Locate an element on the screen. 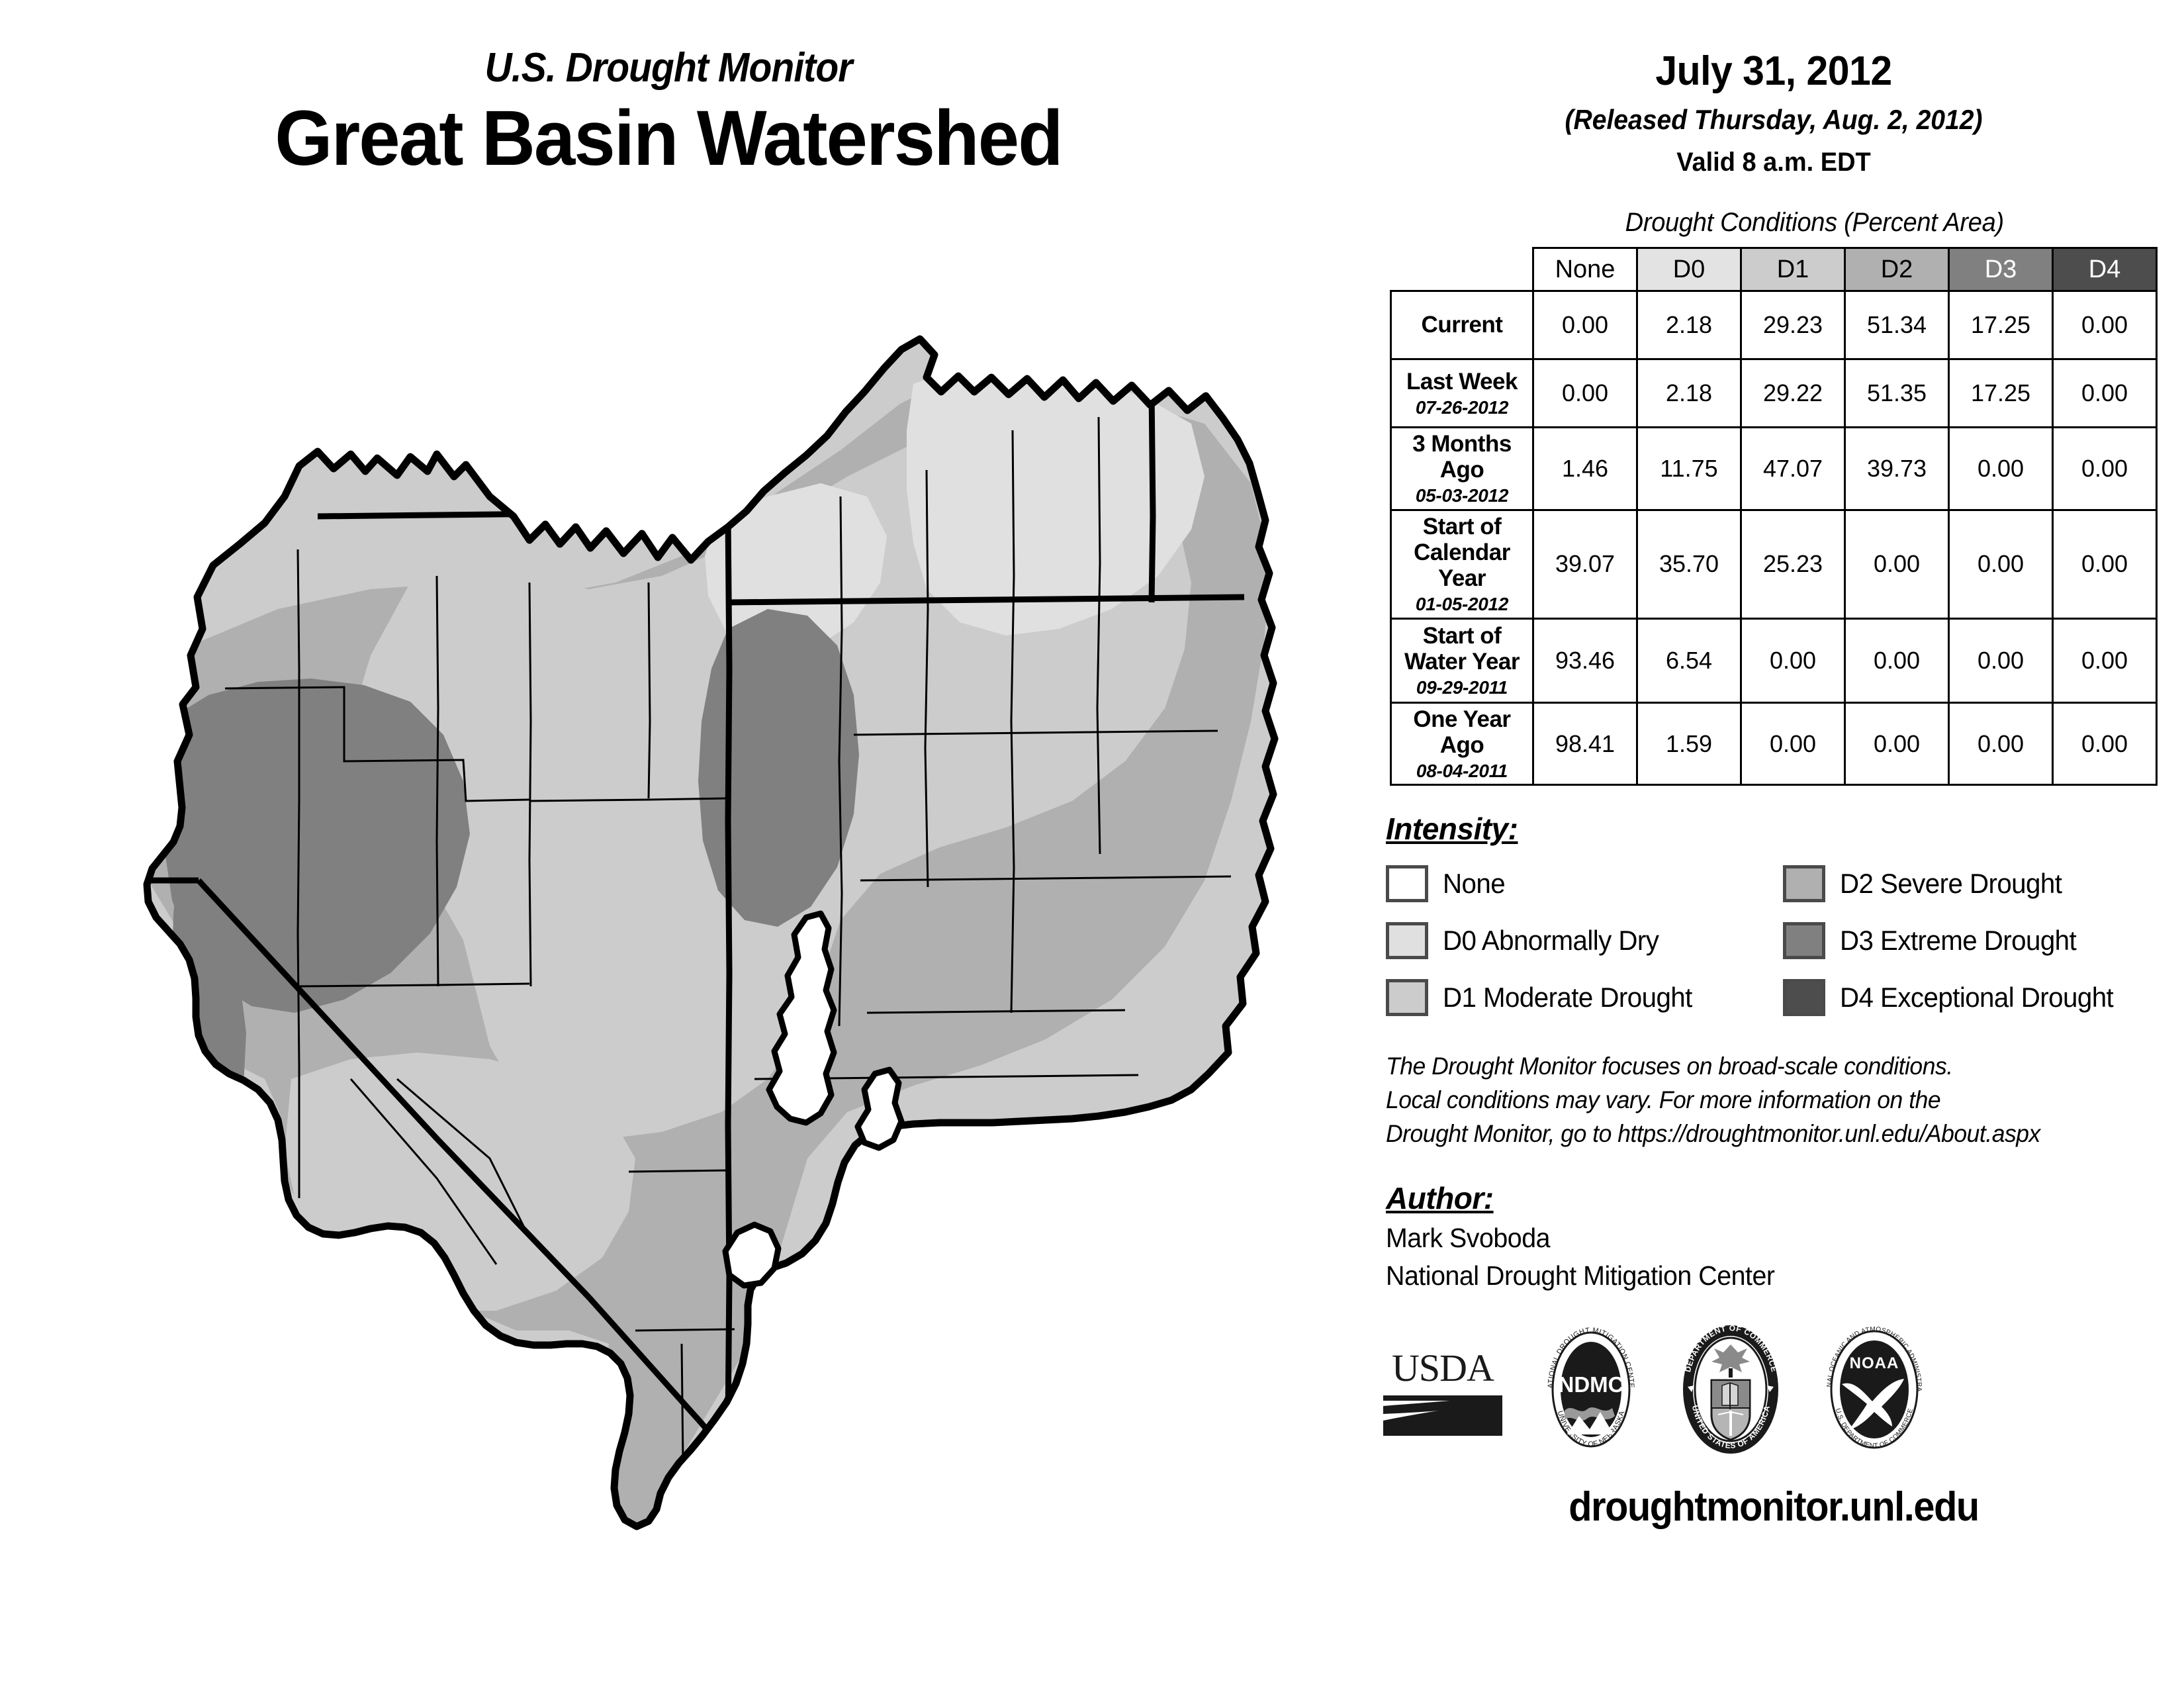 This screenshot has width=2184, height=1688. table-cell-none: 1.46 is located at coordinates (1585, 468).